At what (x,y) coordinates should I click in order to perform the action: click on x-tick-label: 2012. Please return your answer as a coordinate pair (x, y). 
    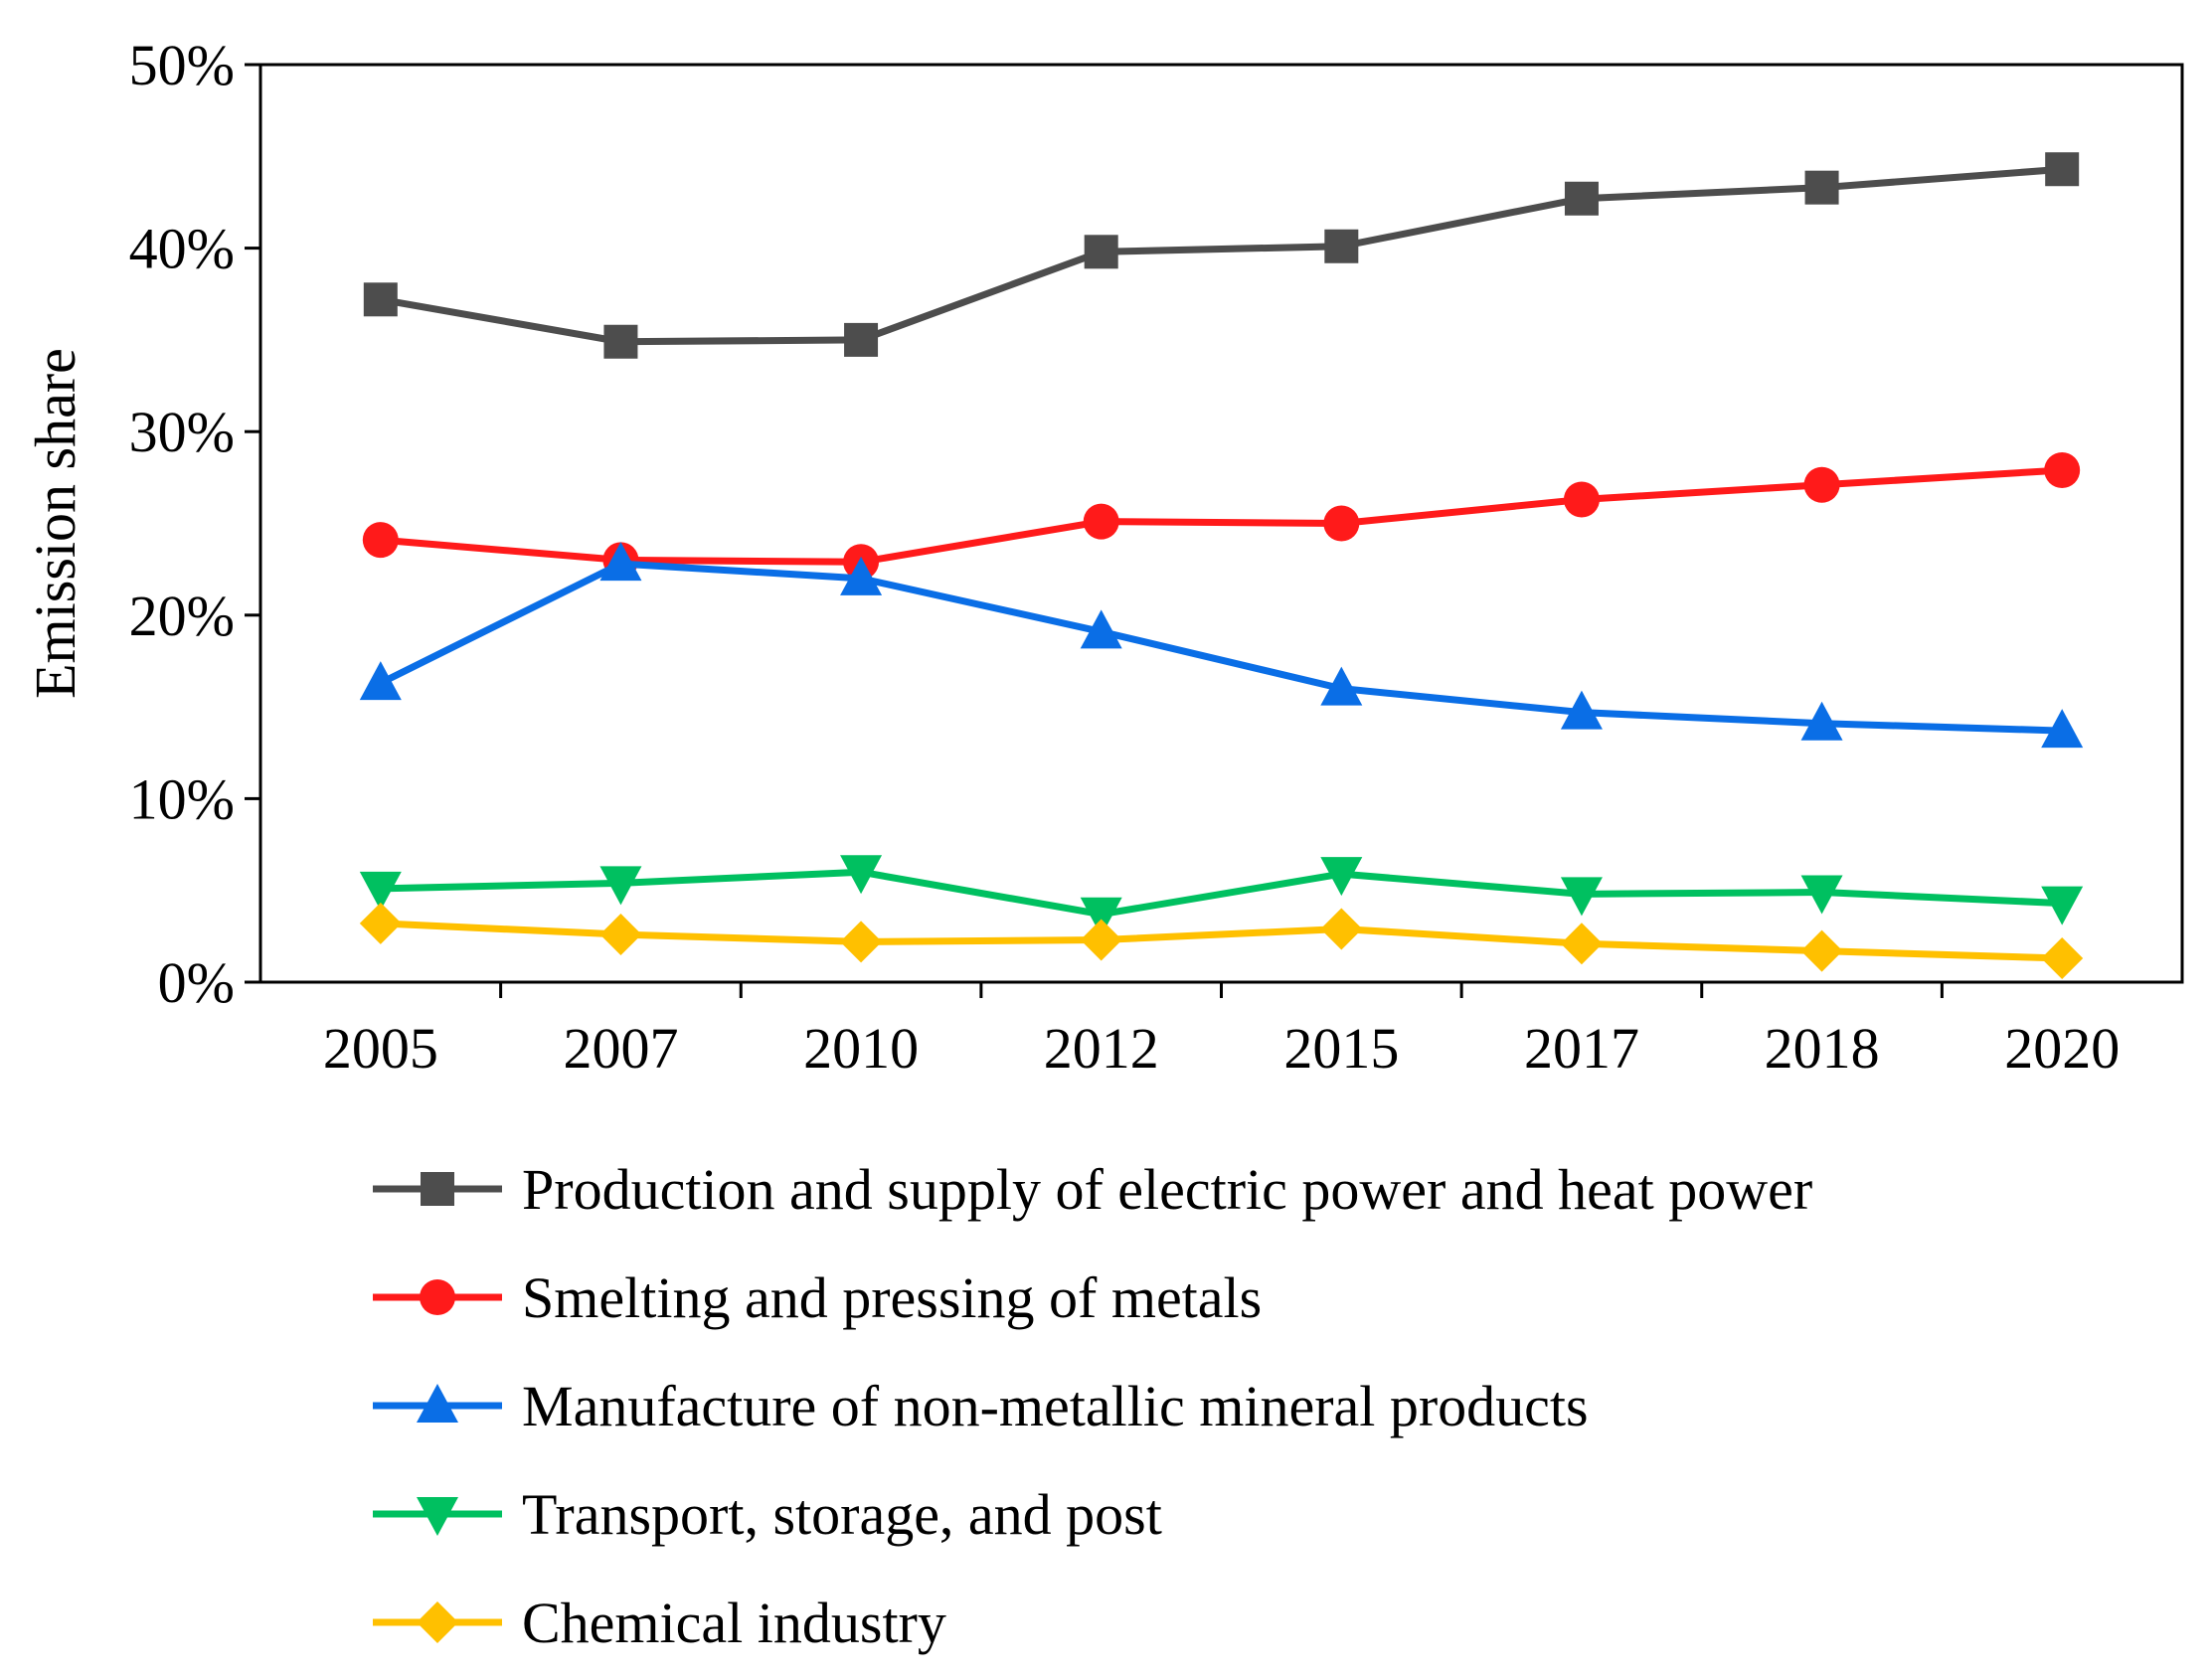
    Looking at the image, I should click on (1101, 1048).